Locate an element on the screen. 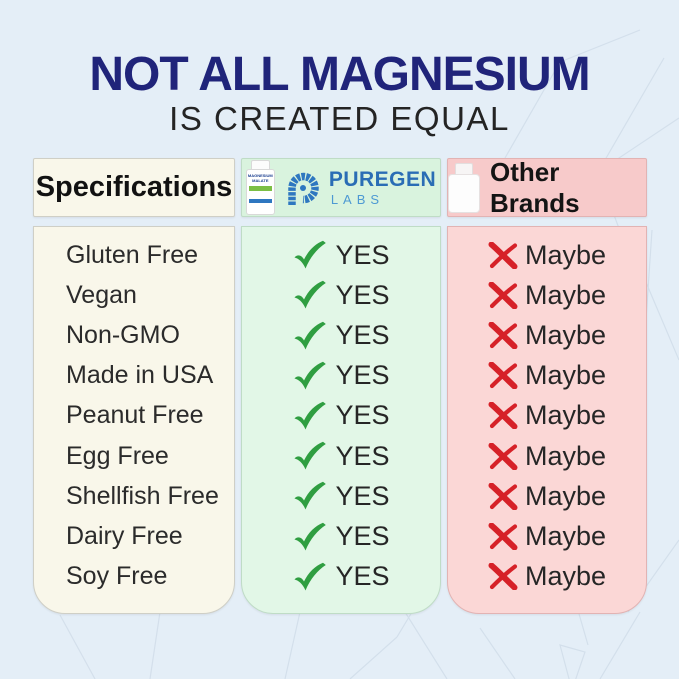 The height and width of the screenshot is (679, 679). spec-row-label: Soy Free is located at coordinates (117, 576).